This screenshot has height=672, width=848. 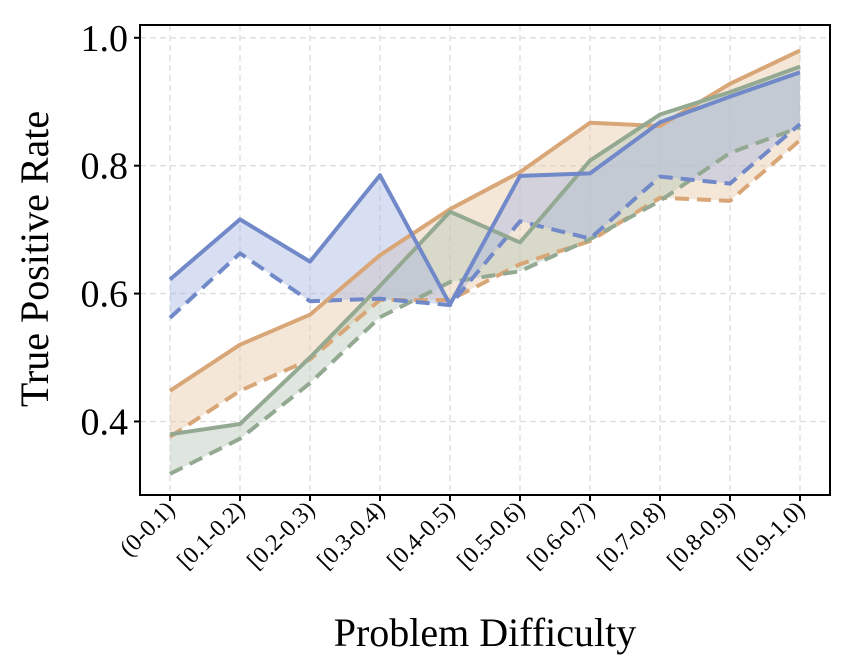 I want to click on x-tick-label: [0.5-0.6), so click(x=491, y=536).